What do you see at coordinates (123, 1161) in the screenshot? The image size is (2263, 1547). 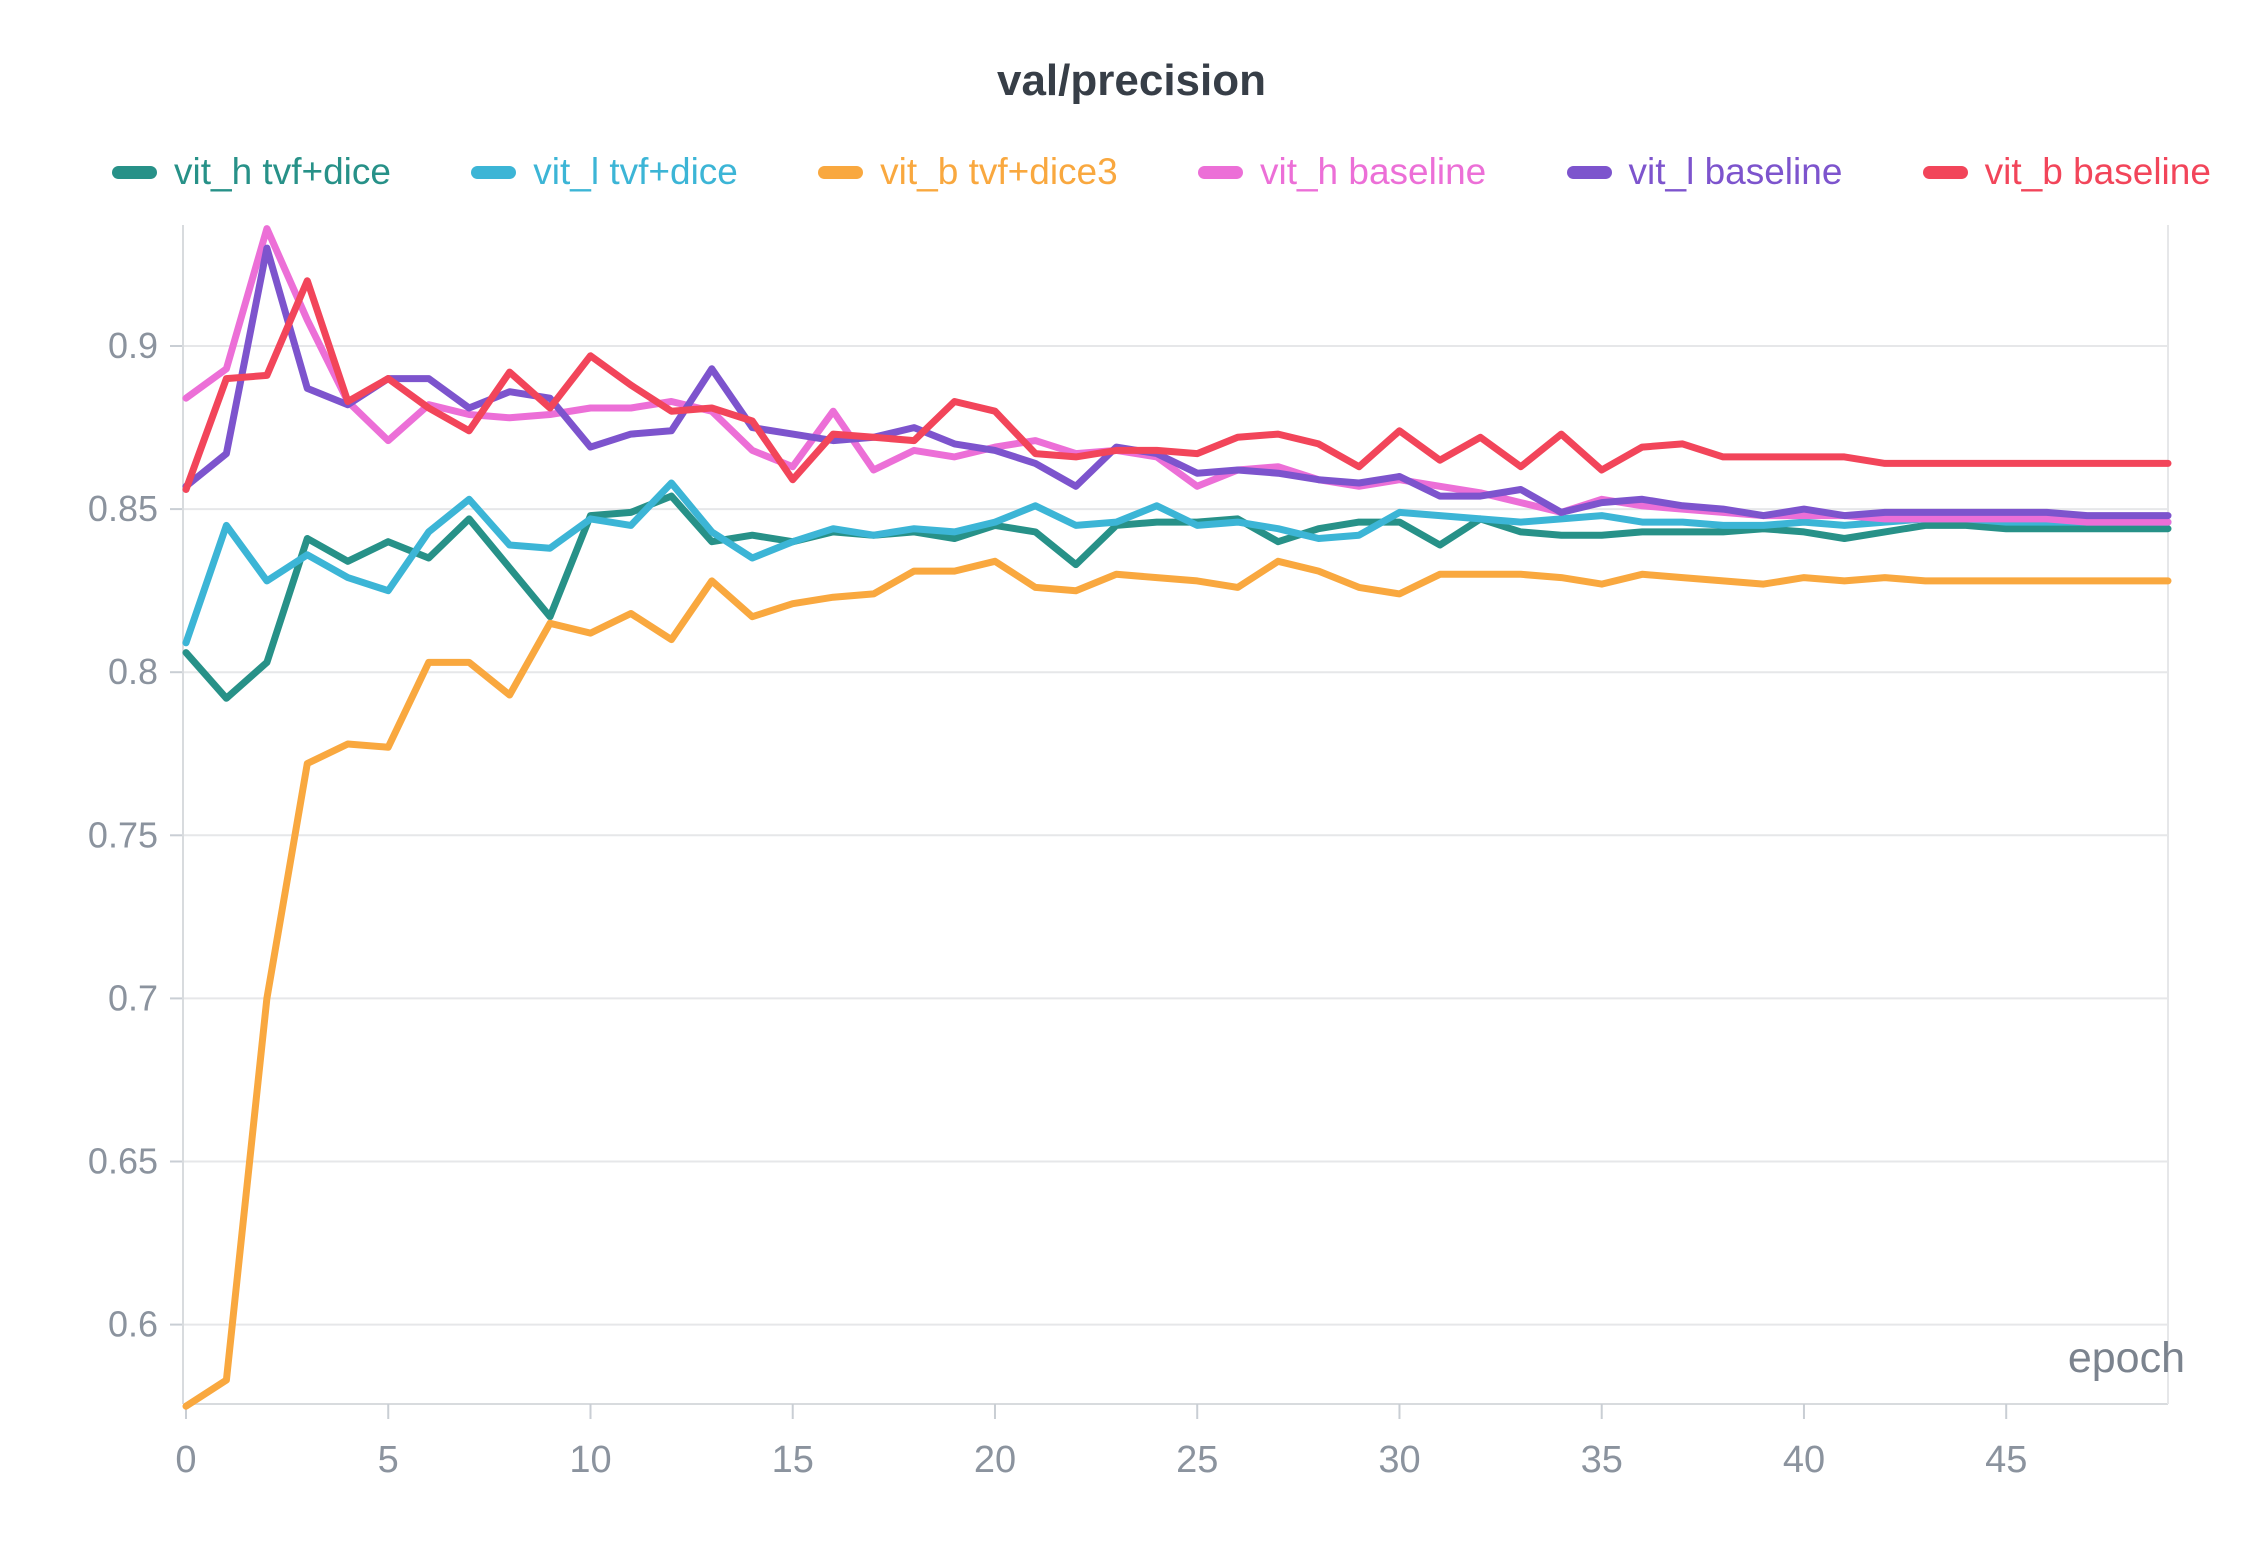 I see `y-tick-label: 0.65` at bounding box center [123, 1161].